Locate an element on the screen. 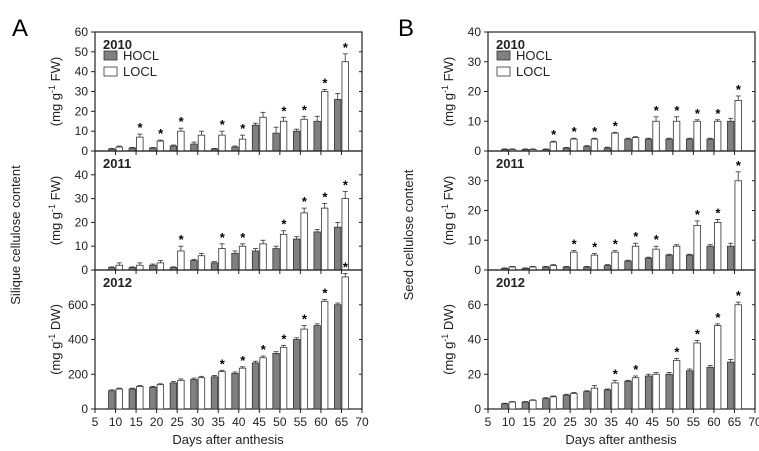 The height and width of the screenshot is (451, 759). panel-b-2010-ytick-label: 10 is located at coordinates (475, 121).